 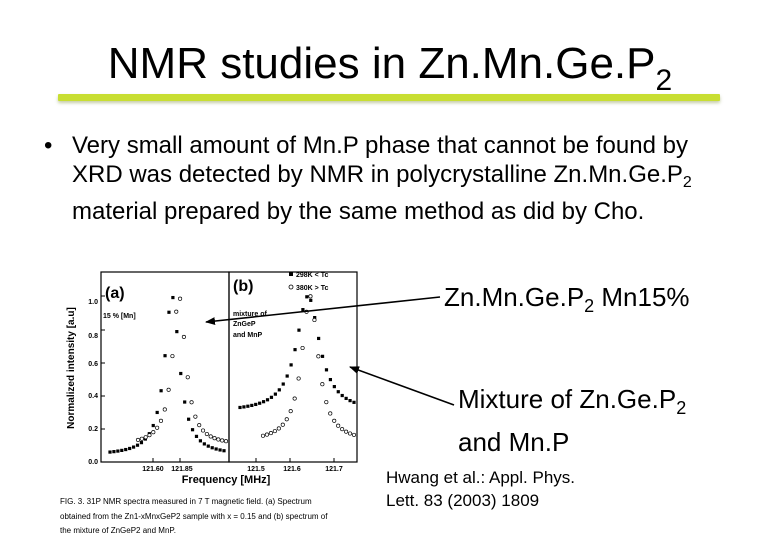 I want to click on y-tick-label: 0.8, so click(x=93, y=336).